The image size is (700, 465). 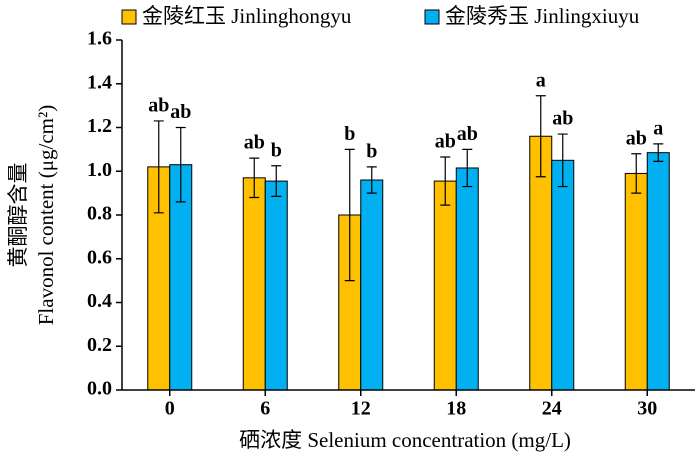 What do you see at coordinates (99, 170) in the screenshot?
I see `y-tick-label: 1.0` at bounding box center [99, 170].